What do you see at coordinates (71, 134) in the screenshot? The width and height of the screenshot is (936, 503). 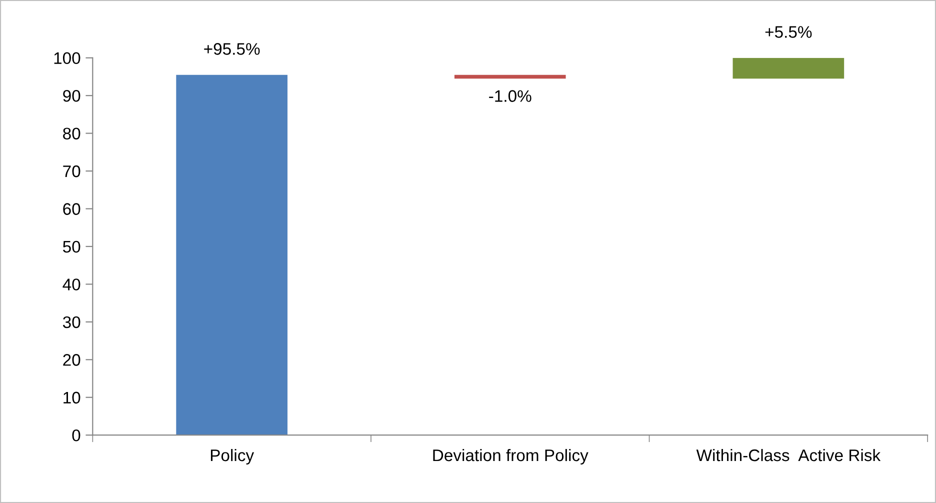 I see `y-tick-label: 80` at bounding box center [71, 134].